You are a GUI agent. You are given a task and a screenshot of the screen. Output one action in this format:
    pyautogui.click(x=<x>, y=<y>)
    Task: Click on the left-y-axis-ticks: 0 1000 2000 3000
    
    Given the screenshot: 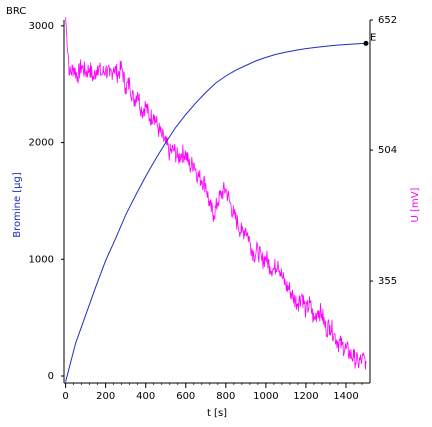 What is the action you would take?
    pyautogui.click(x=46, y=201)
    